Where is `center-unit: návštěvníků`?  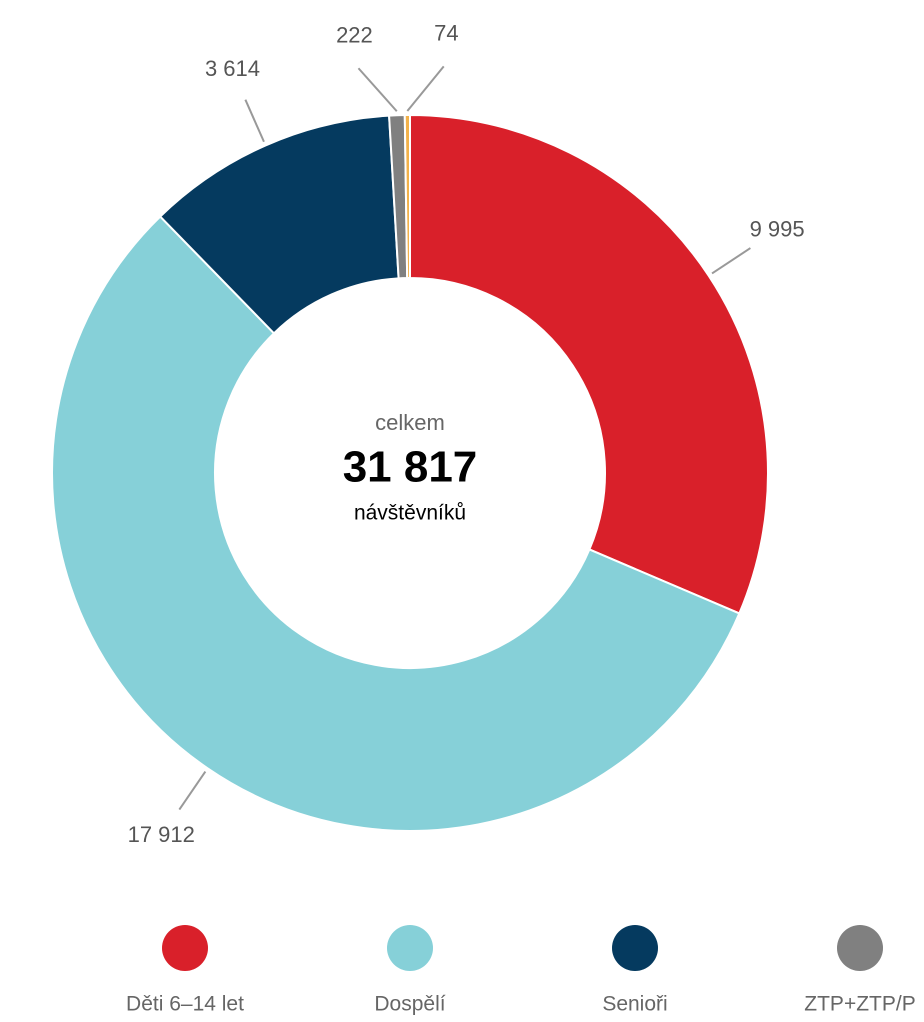 center-unit: návštěvníků is located at coordinates (410, 513).